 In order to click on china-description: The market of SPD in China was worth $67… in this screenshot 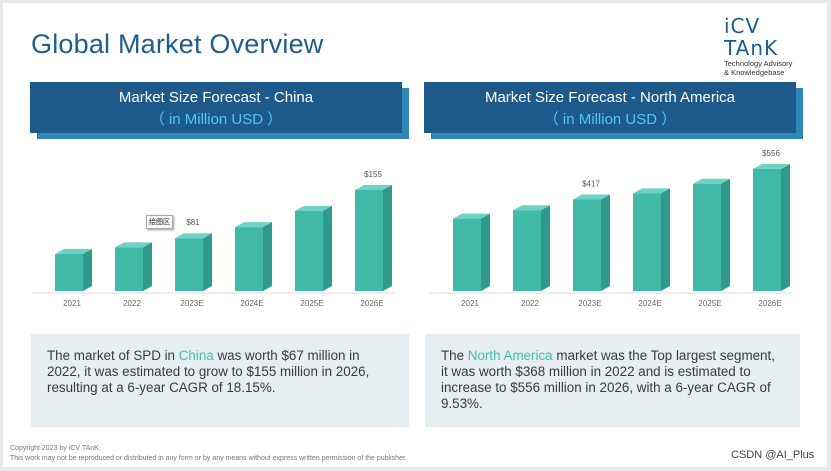, I will do `click(220, 380)`.